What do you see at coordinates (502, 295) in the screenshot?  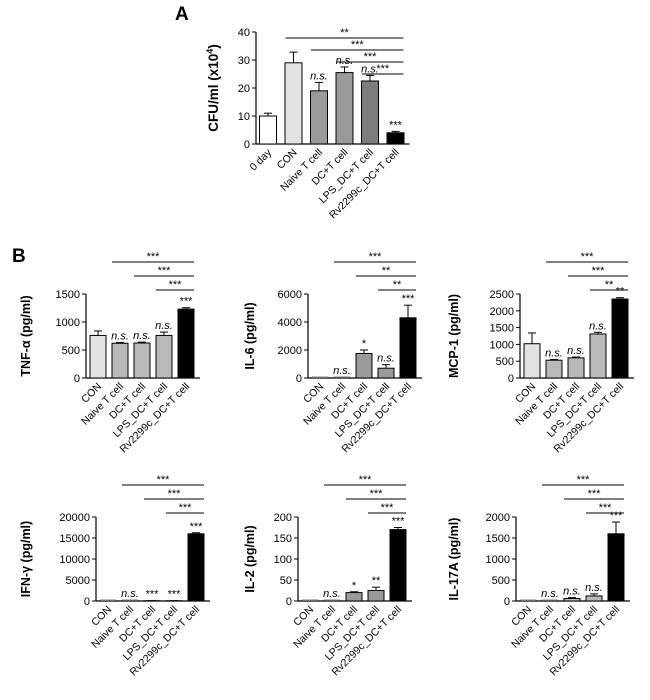 I see `y-tick-label: 2500` at bounding box center [502, 295].